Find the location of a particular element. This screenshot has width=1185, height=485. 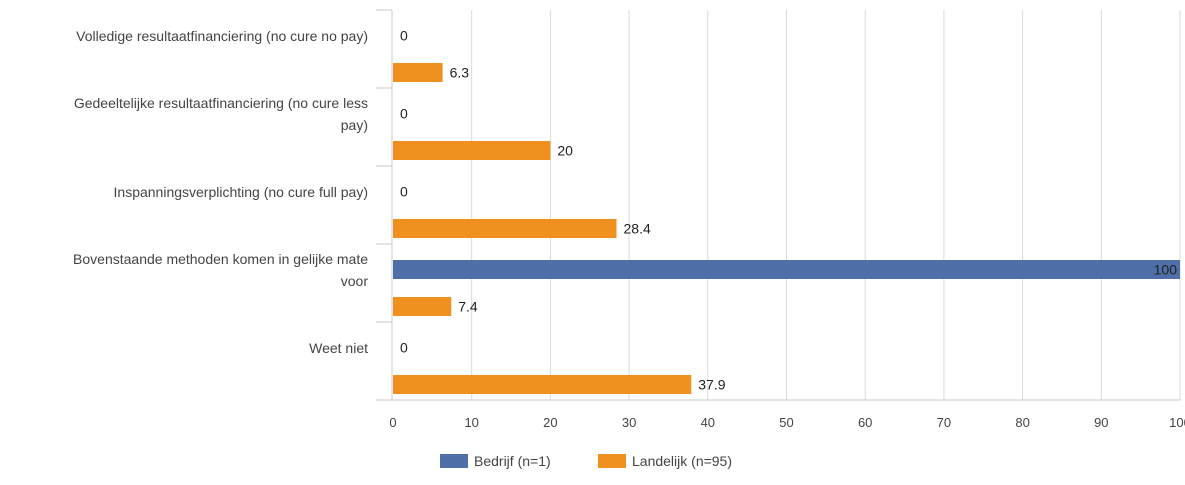

legend: Bedrijf (n=1) Landelijk (n=95) is located at coordinates (586, 461).